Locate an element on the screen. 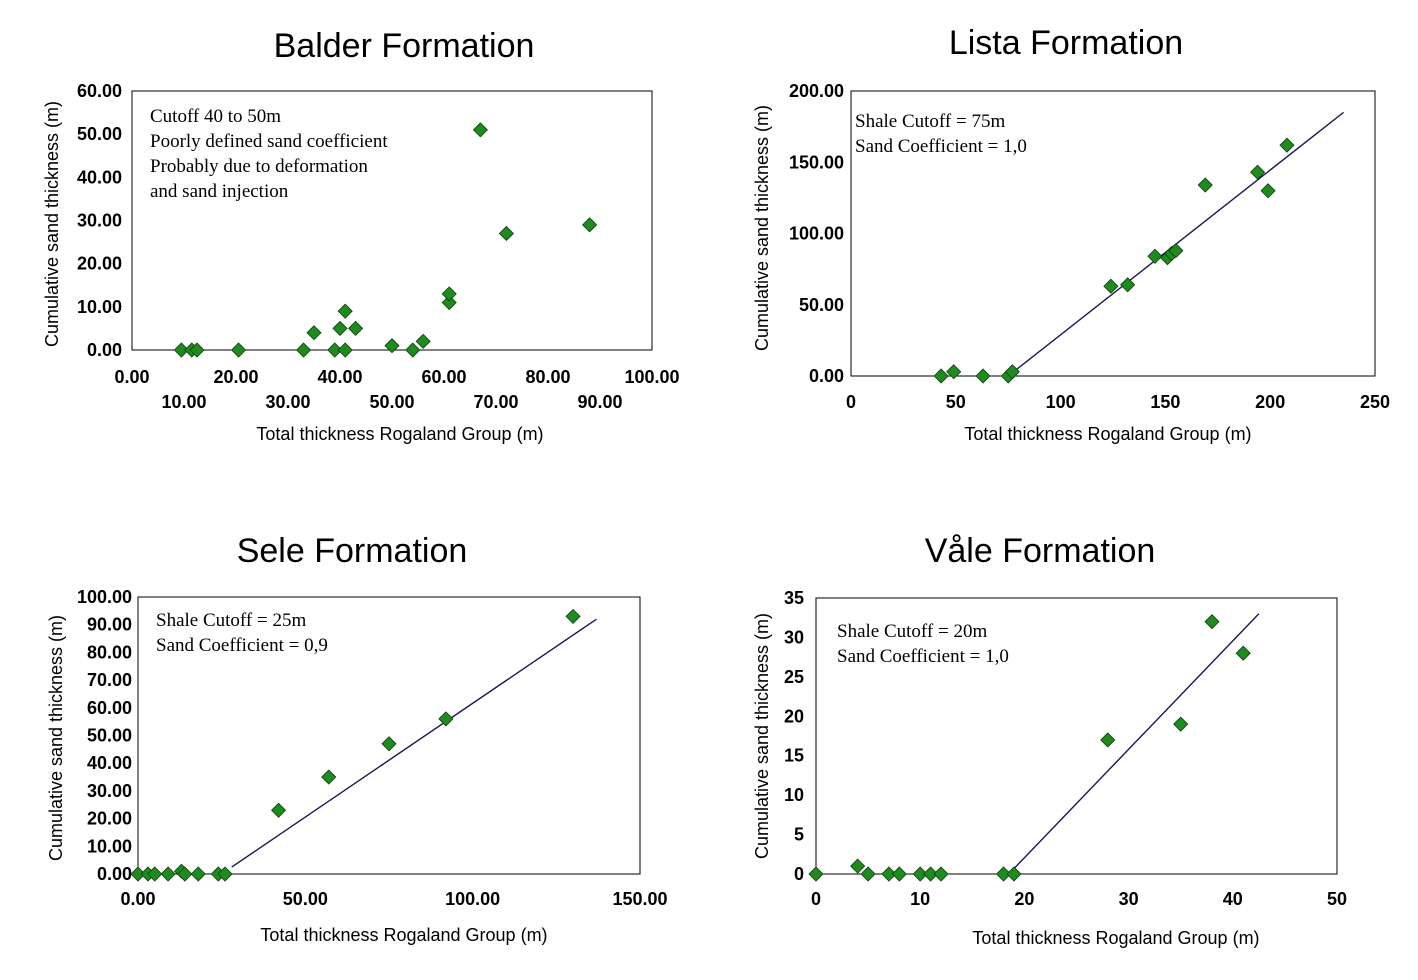 The height and width of the screenshot is (980, 1418). x-tick-label: 150 is located at coordinates (1165, 402).